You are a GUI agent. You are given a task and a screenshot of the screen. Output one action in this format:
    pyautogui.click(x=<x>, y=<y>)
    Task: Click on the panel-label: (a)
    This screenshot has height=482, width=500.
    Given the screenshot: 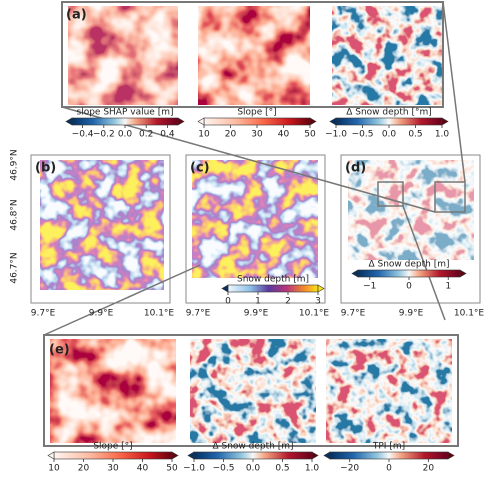 What is the action you would take?
    pyautogui.click(x=76, y=15)
    